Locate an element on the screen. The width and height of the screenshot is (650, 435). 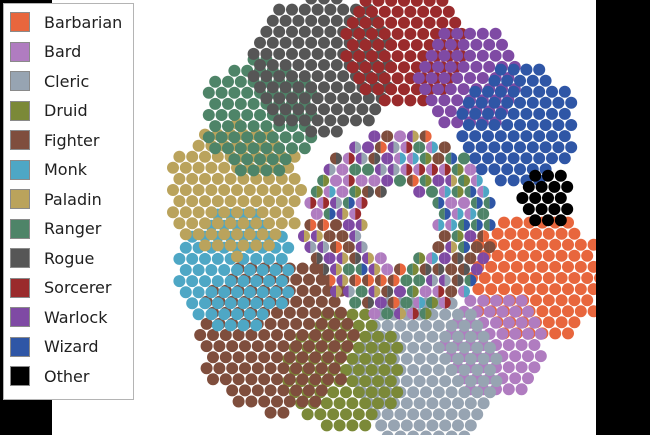
legend-item-cleric: Cleric is located at coordinates (49, 81).